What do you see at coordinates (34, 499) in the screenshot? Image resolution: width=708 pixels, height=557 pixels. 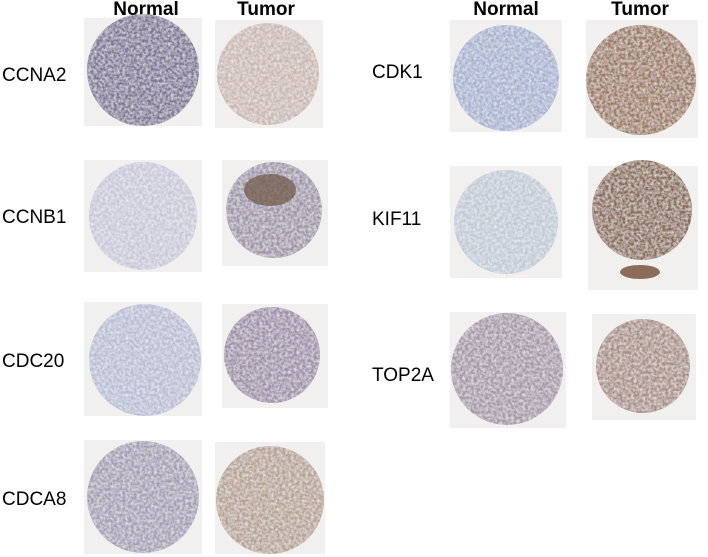 I see `gene-label: CDCA8` at bounding box center [34, 499].